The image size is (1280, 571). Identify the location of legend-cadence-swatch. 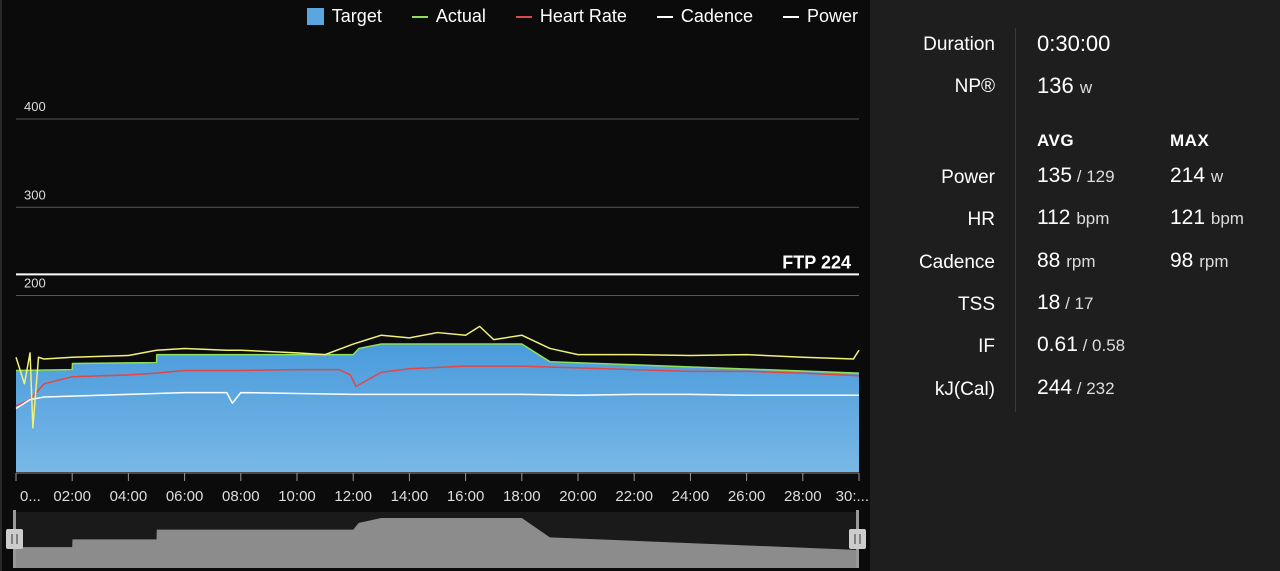
(664, 16).